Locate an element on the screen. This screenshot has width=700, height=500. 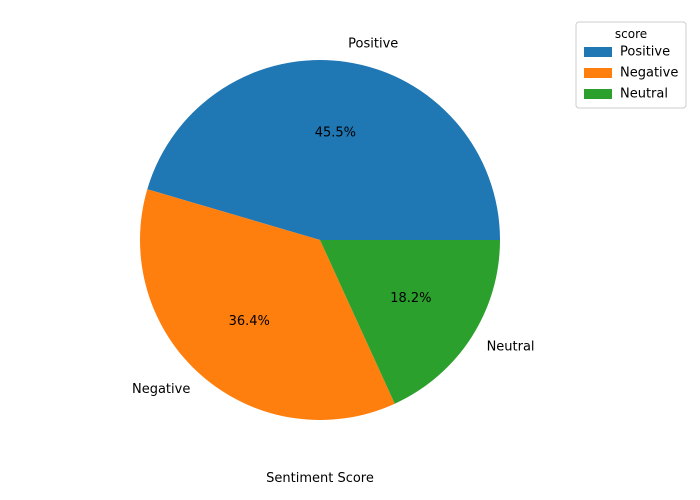
slice-label-neutral: Neutral is located at coordinates (511, 347).